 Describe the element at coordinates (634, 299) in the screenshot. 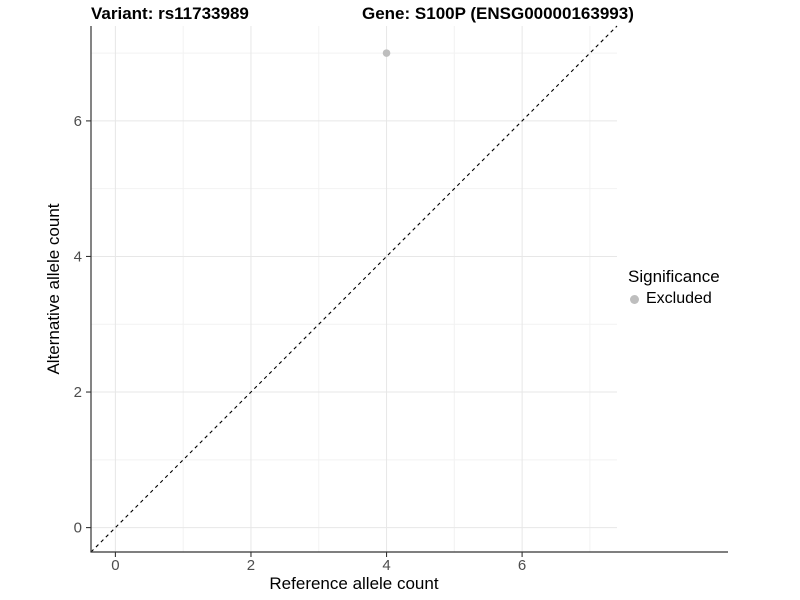

I see `excluded-point-icon` at that location.